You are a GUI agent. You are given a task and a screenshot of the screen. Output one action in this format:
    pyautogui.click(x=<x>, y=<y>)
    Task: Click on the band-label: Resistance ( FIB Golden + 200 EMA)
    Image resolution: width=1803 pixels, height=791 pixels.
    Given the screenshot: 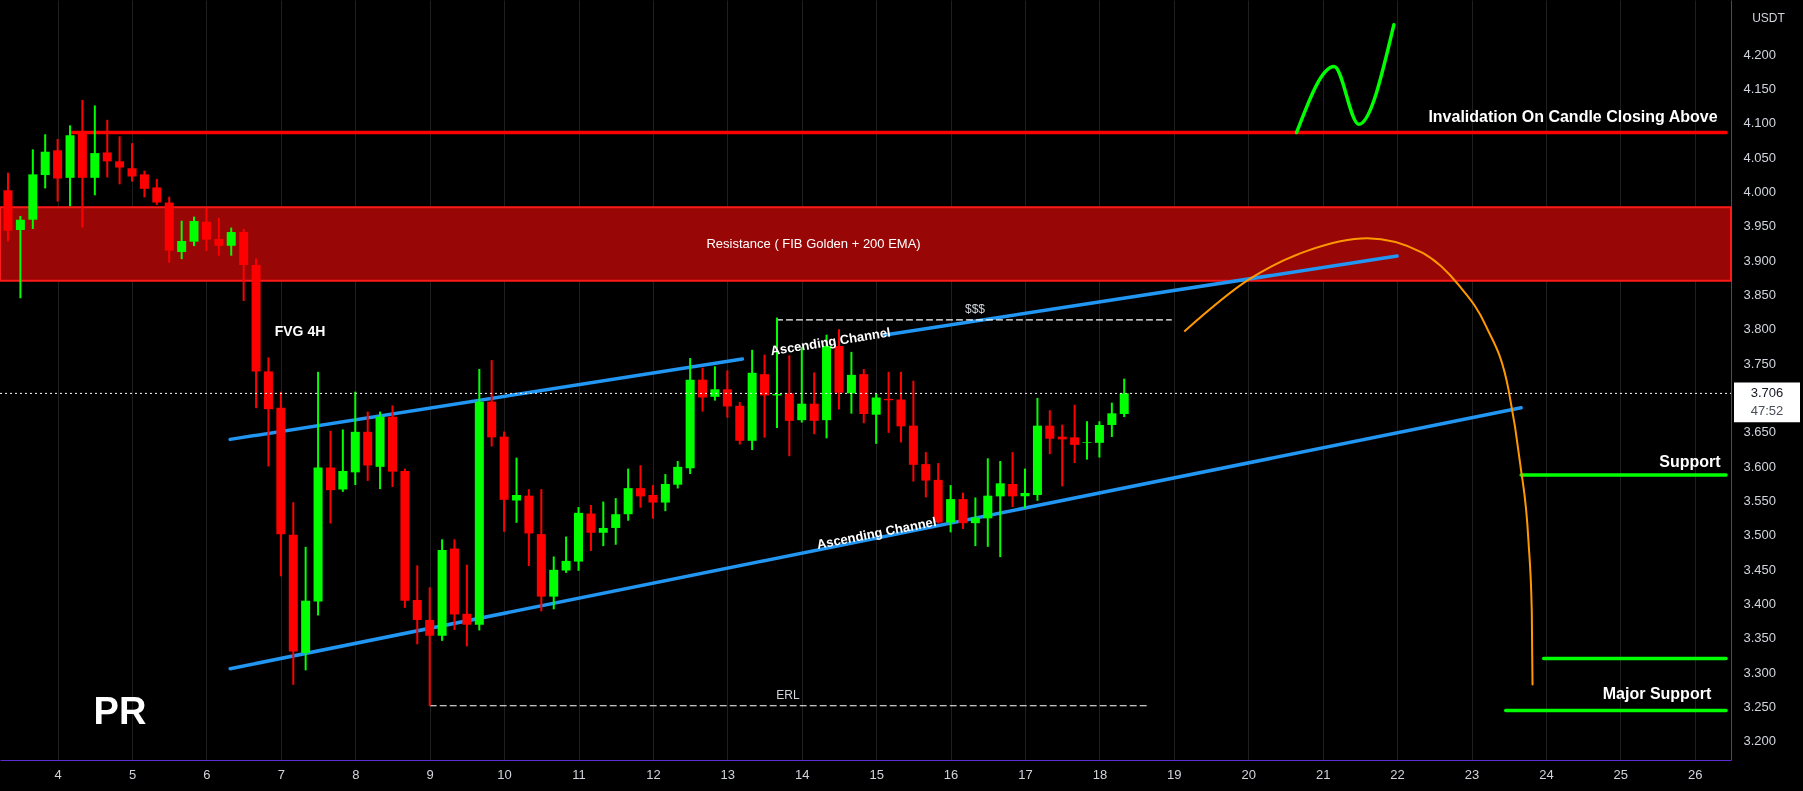 What is the action you would take?
    pyautogui.click(x=813, y=244)
    